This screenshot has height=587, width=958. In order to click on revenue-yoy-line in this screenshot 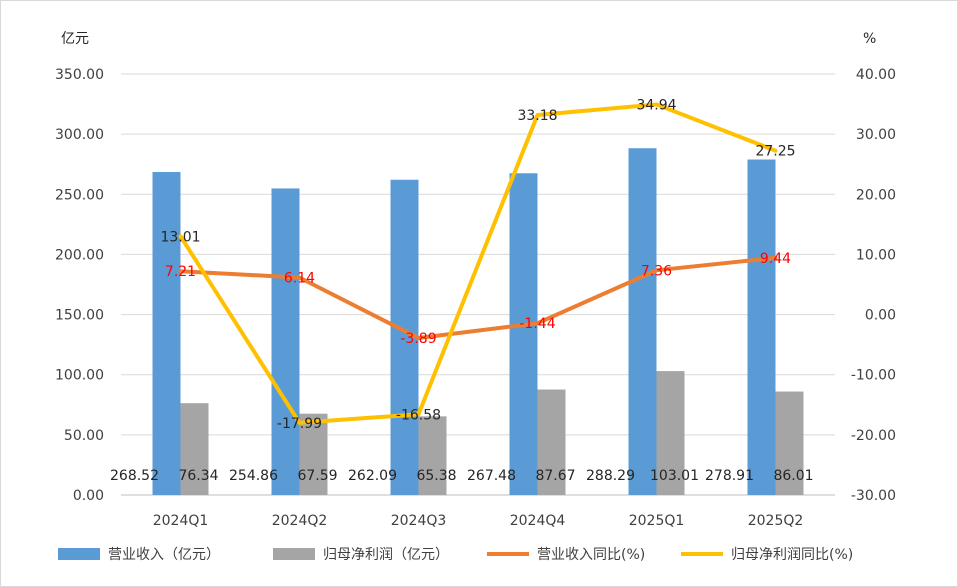, I will do `click(478, 297)`.